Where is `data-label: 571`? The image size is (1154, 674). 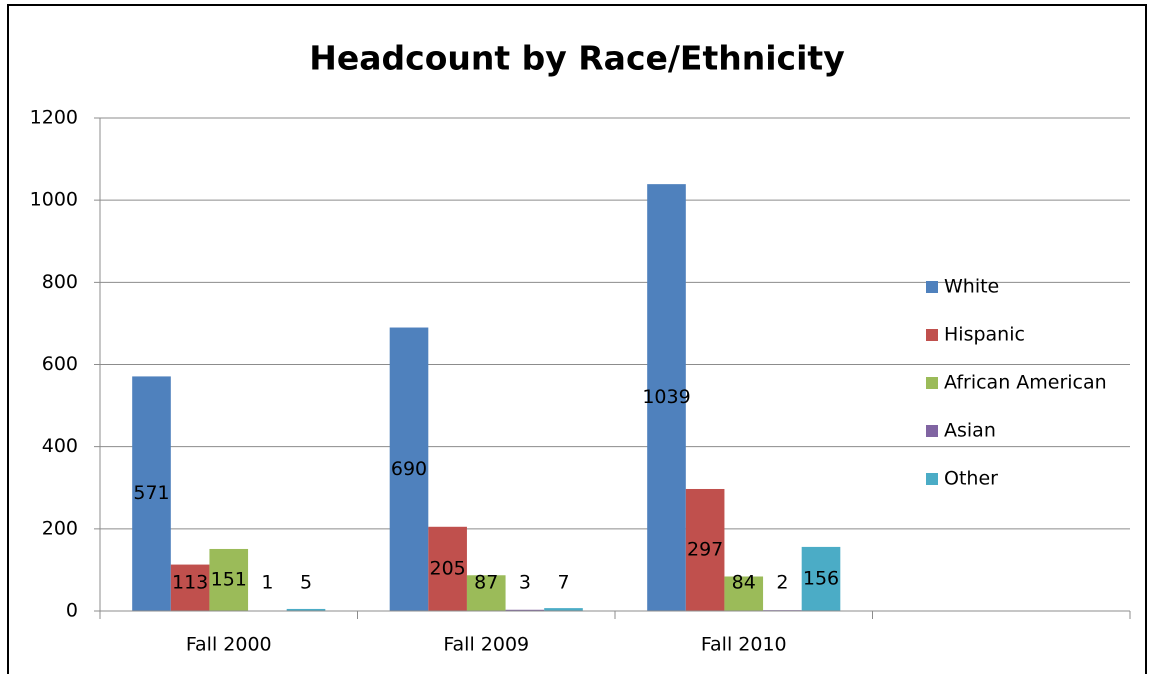
data-label: 571 is located at coordinates (151, 493).